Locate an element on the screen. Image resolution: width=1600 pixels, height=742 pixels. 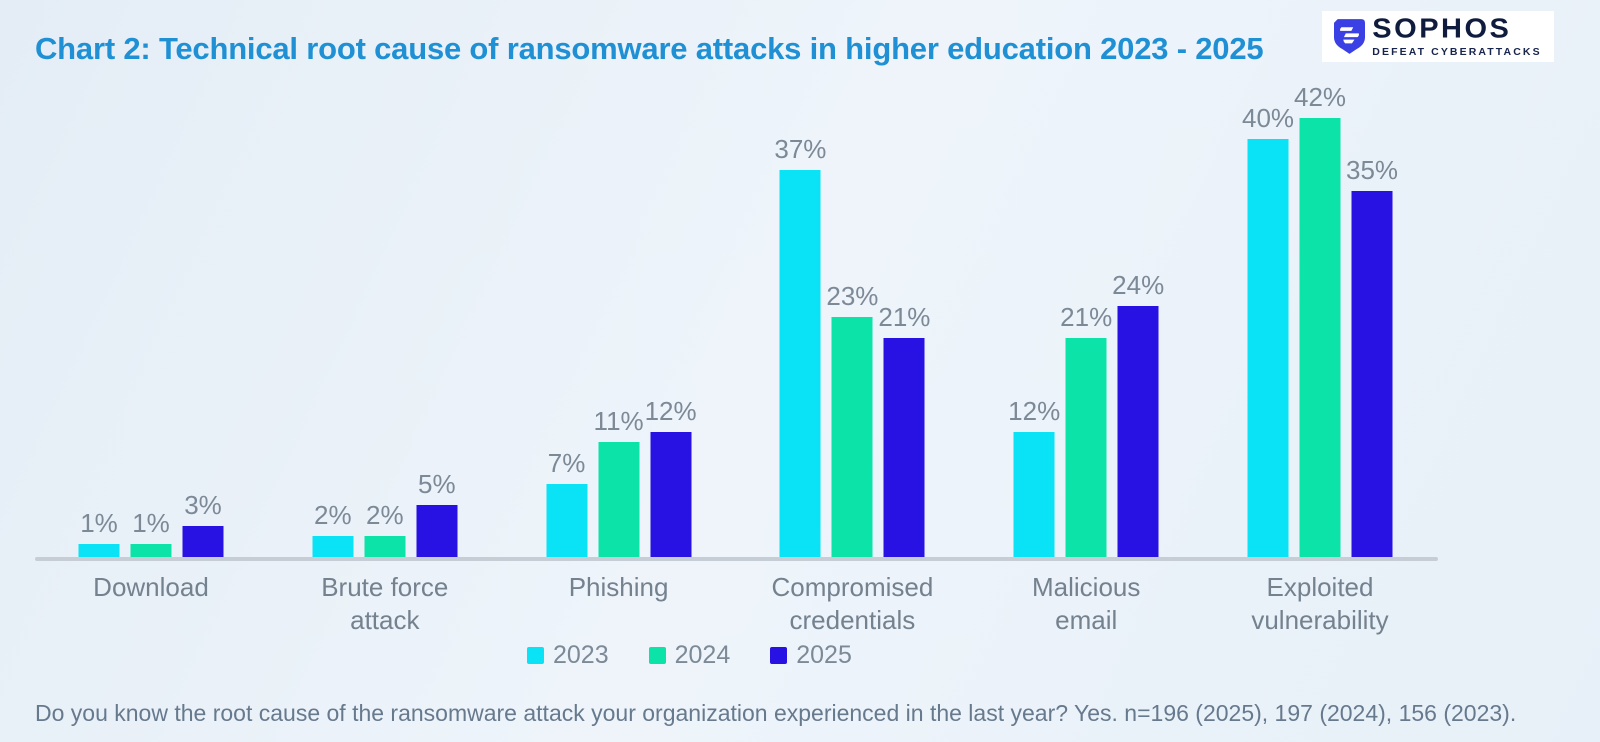
bar-column-2024: 11% is located at coordinates (619, 482).